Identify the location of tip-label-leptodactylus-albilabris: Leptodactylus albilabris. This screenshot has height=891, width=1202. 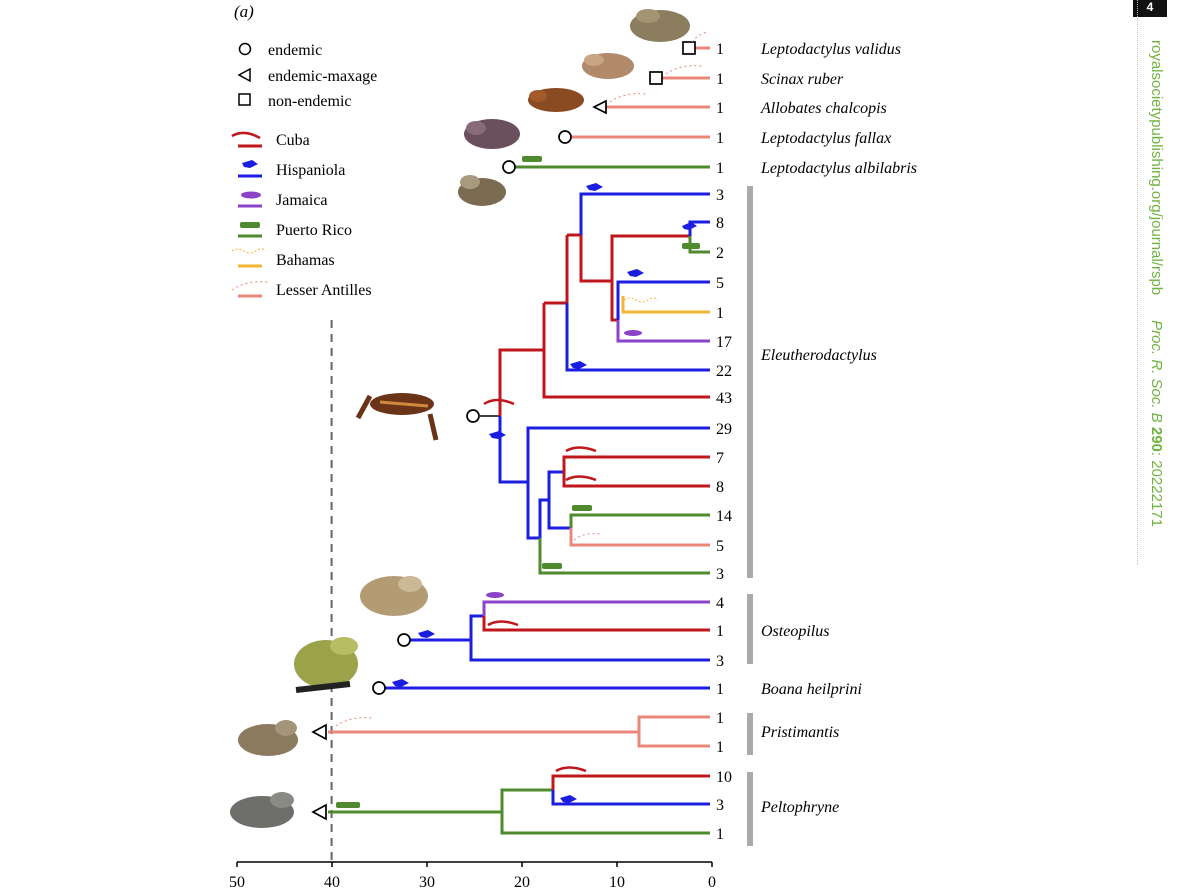
(838, 168).